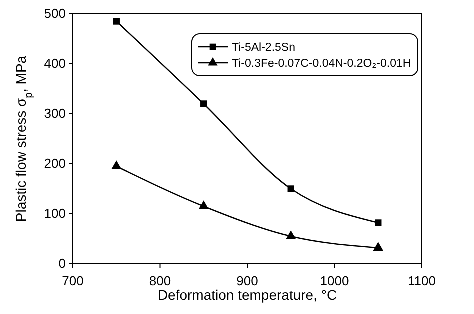 Image resolution: width=474 pixels, height=314 pixels. Describe the element at coordinates (73, 280) in the screenshot. I see `x-tick-label: 700` at that location.